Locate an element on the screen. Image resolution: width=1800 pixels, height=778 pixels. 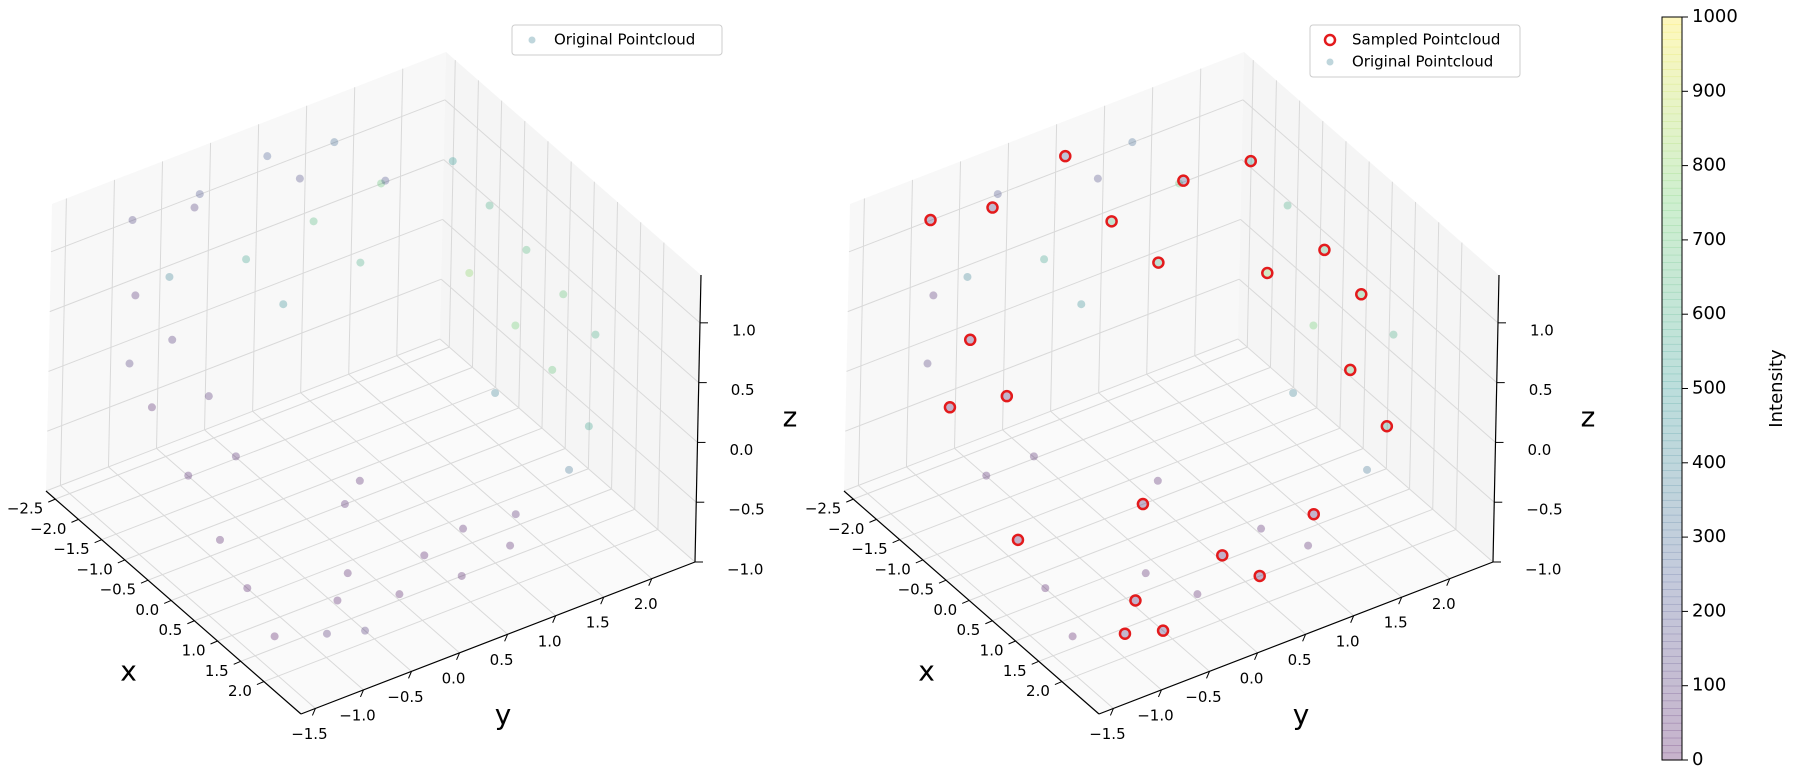
legend-marker is located at coordinates (1330, 40).